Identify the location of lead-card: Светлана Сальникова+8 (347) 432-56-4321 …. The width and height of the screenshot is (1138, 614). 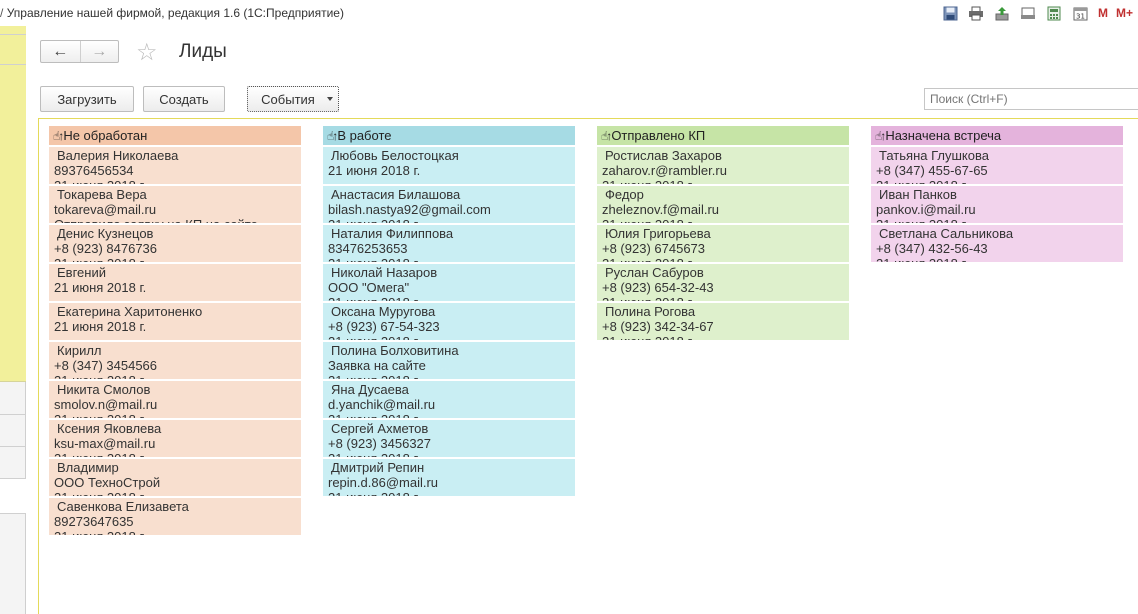
(997, 243).